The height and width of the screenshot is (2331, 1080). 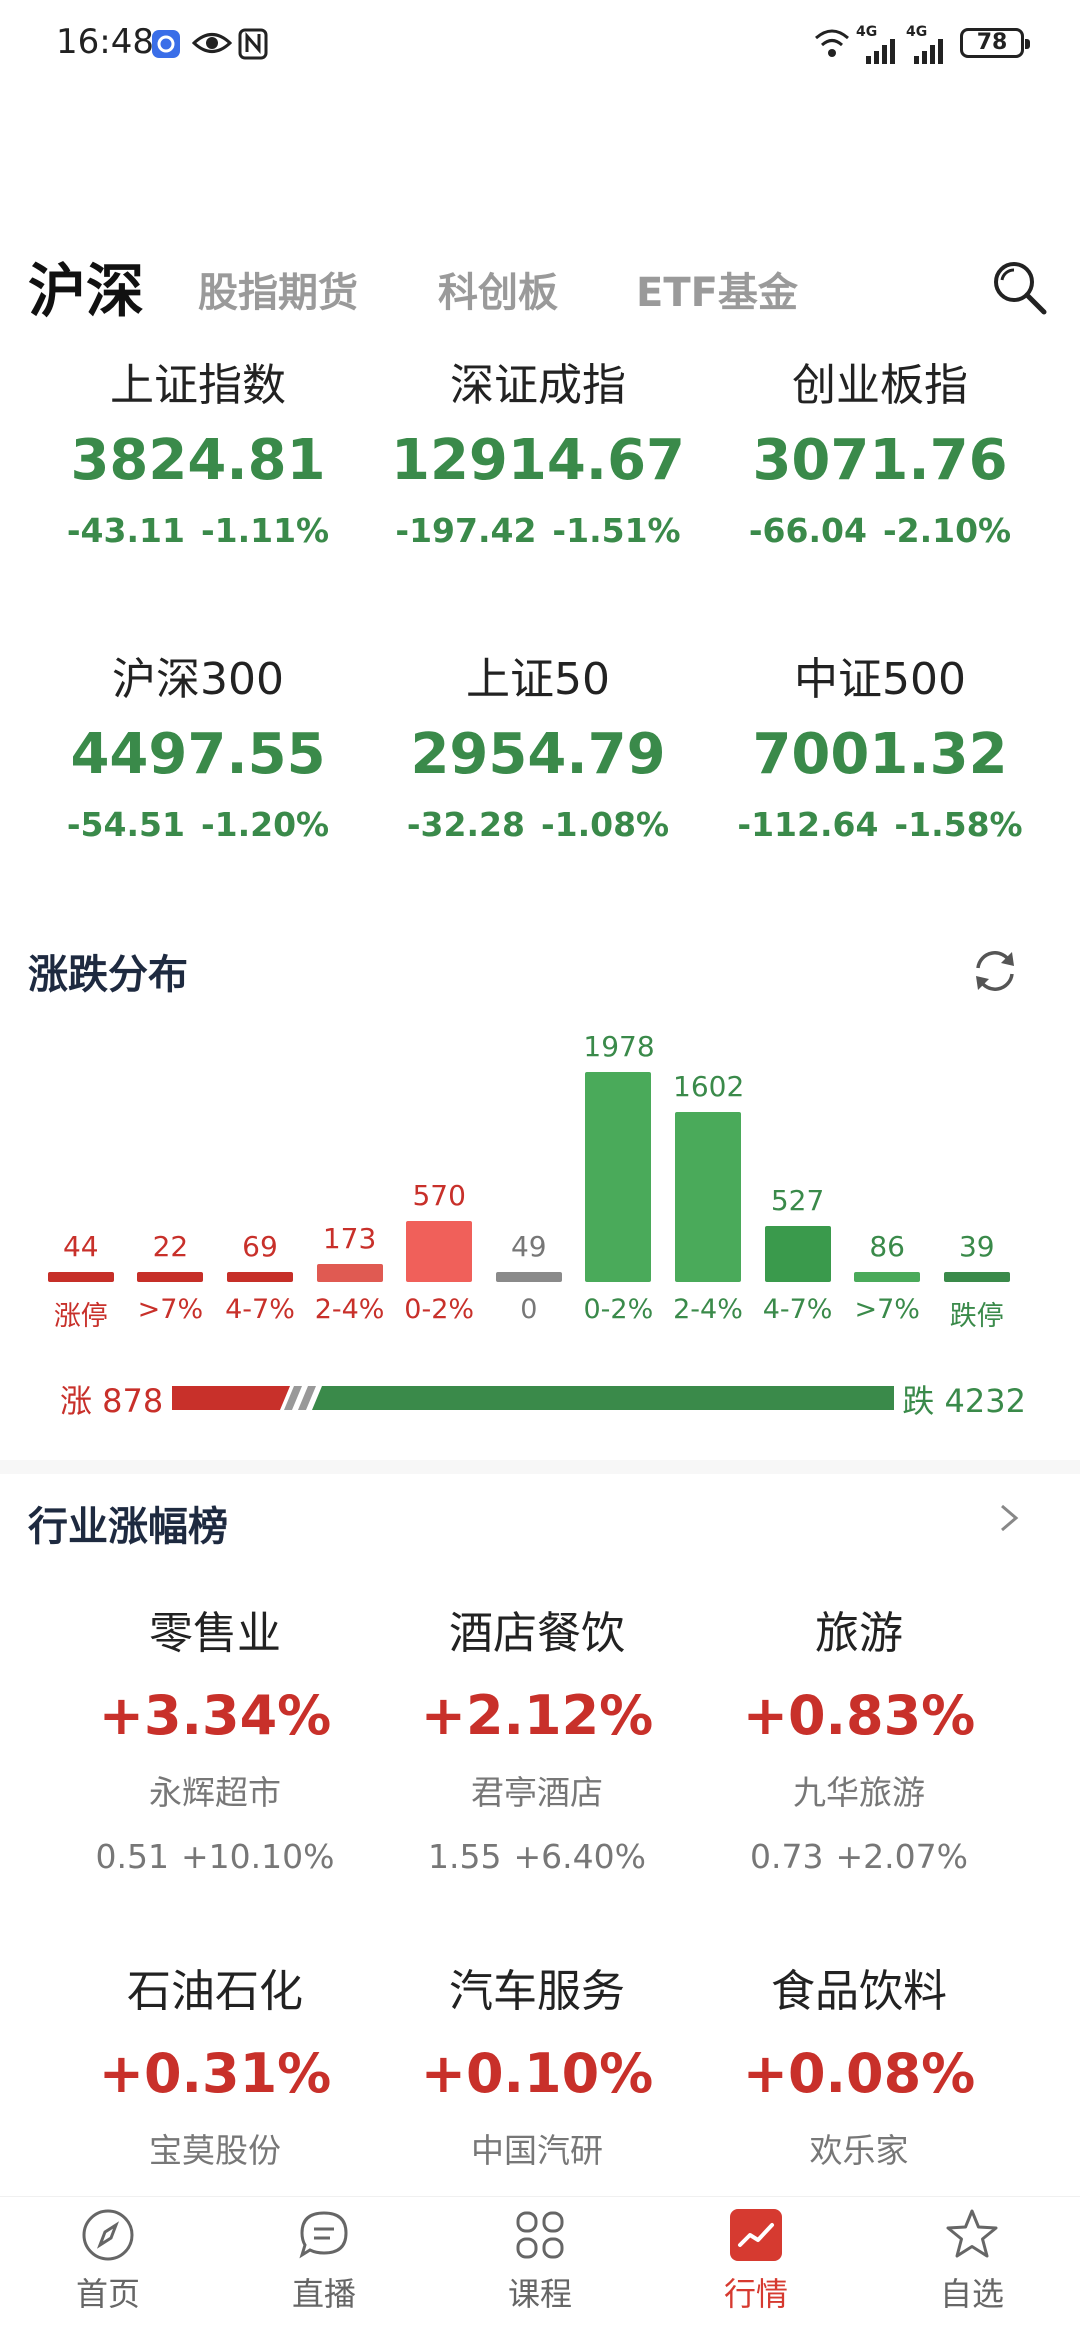 I want to click on index-pct: -1.08%, so click(x=605, y=824).